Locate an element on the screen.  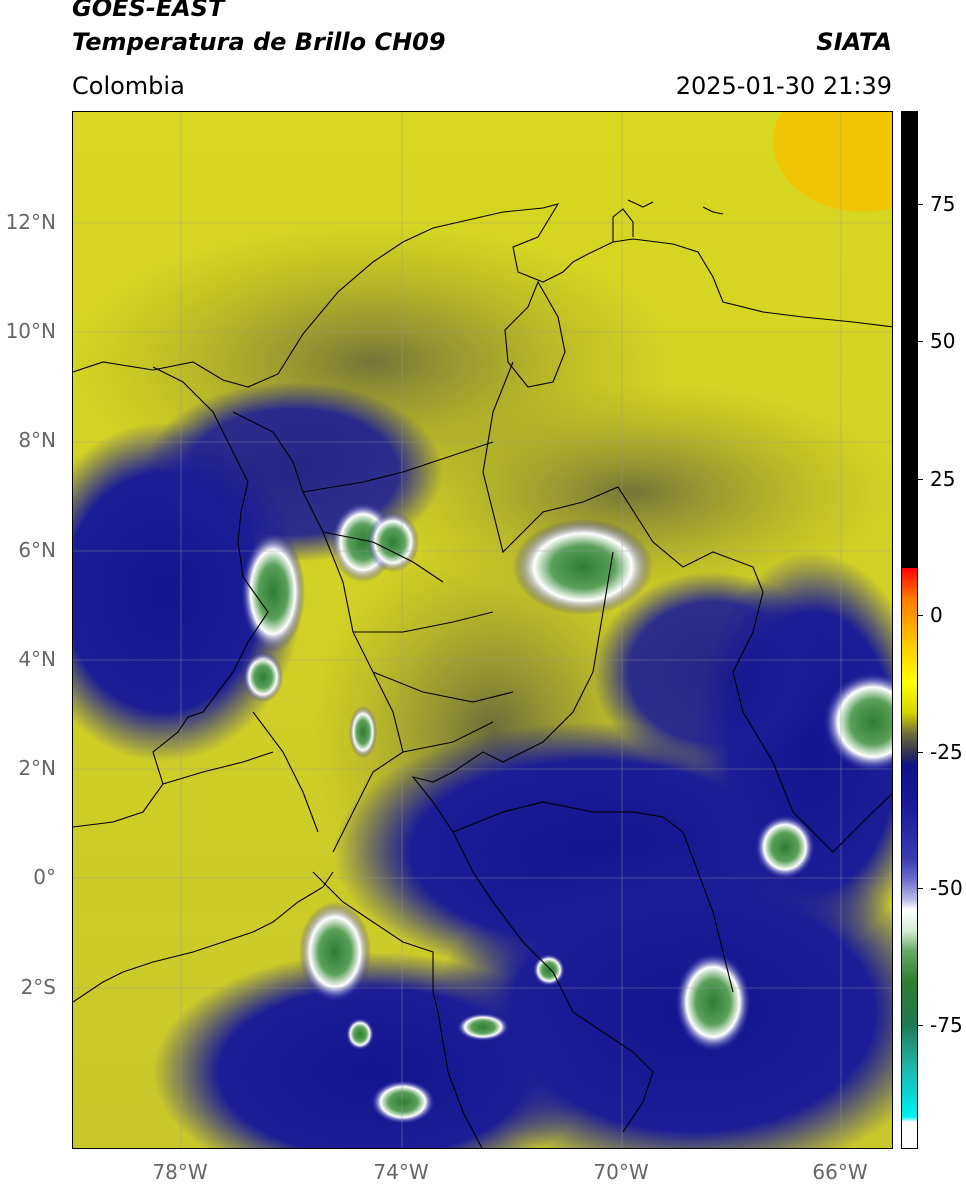
caribbean-coast is located at coordinates (482, 295).